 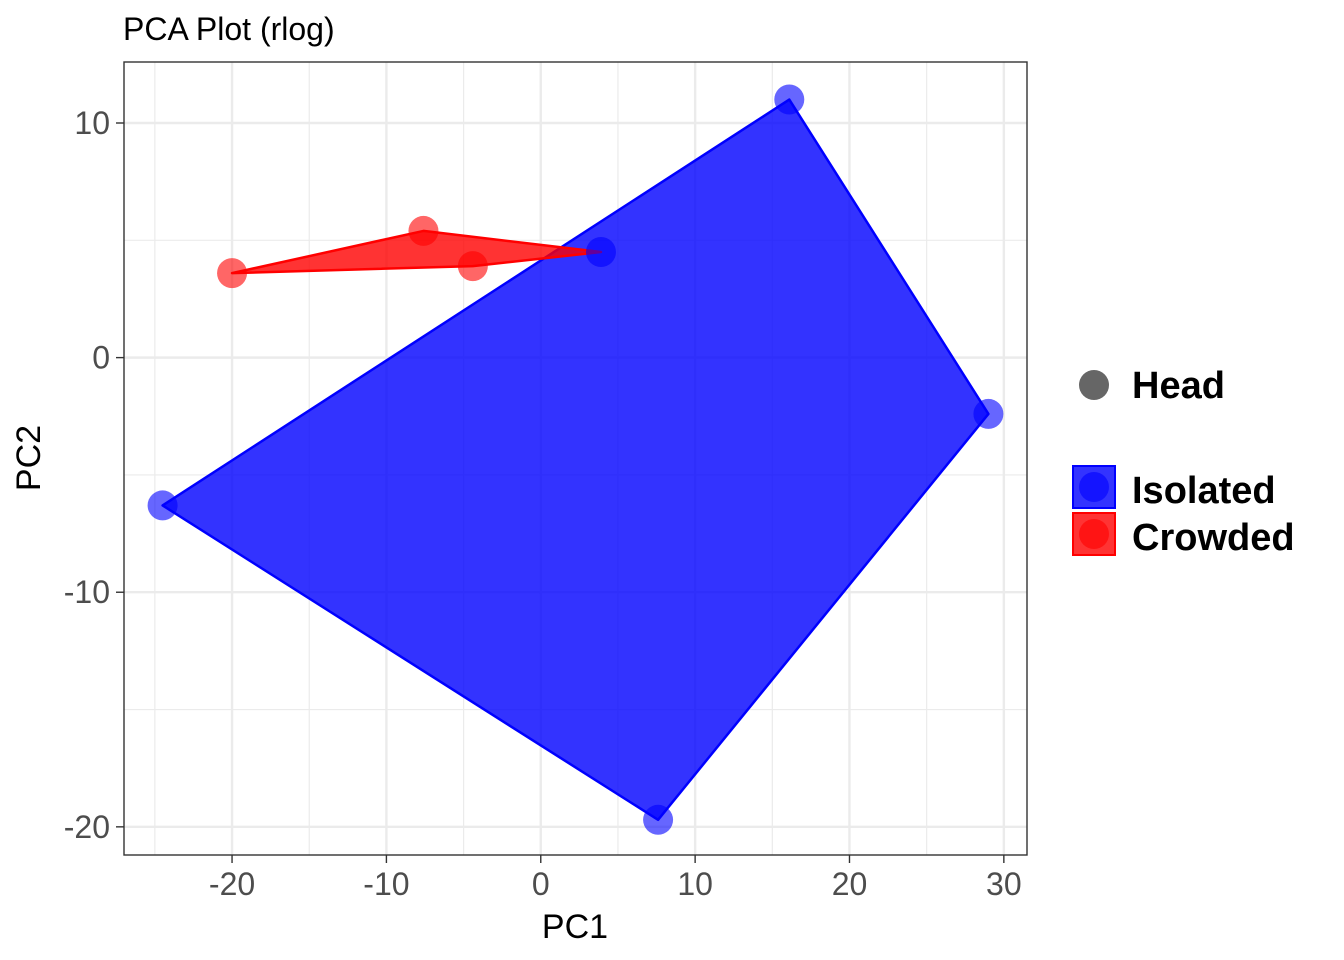 What do you see at coordinates (92, 123) in the screenshot?
I see `y-tick-label: 10` at bounding box center [92, 123].